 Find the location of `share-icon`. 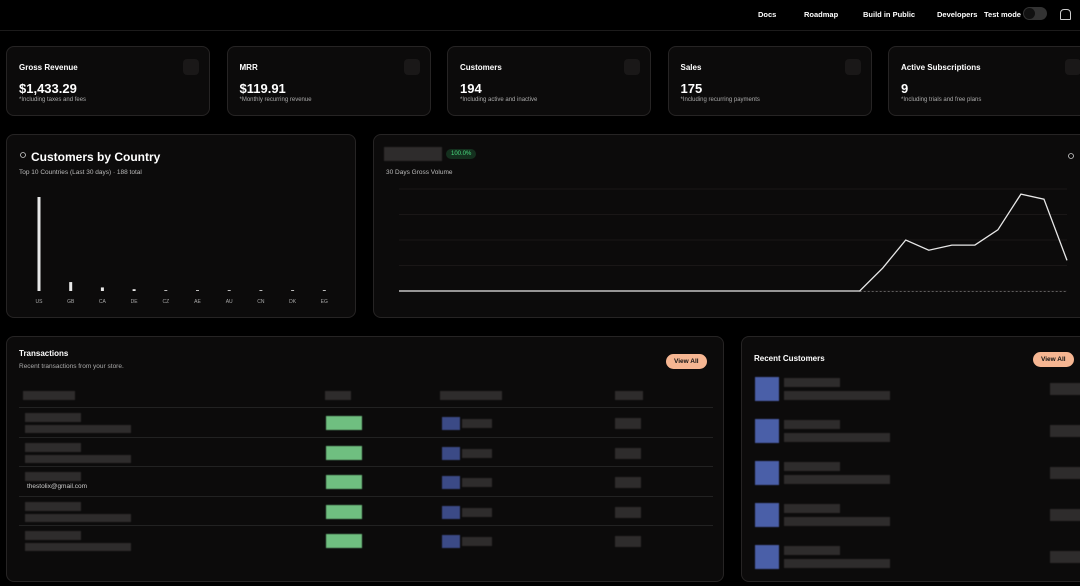

share-icon is located at coordinates (1071, 156).